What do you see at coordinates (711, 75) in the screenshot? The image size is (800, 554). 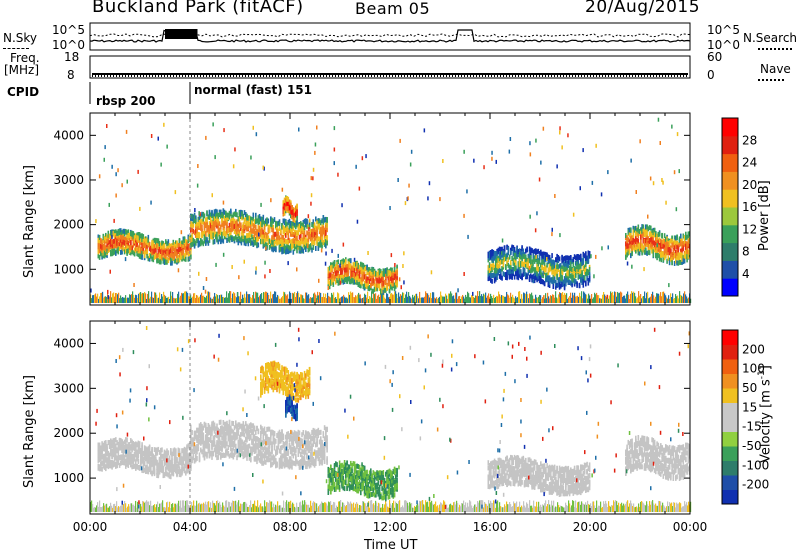 I see `nave-tick-bottom: 0` at bounding box center [711, 75].